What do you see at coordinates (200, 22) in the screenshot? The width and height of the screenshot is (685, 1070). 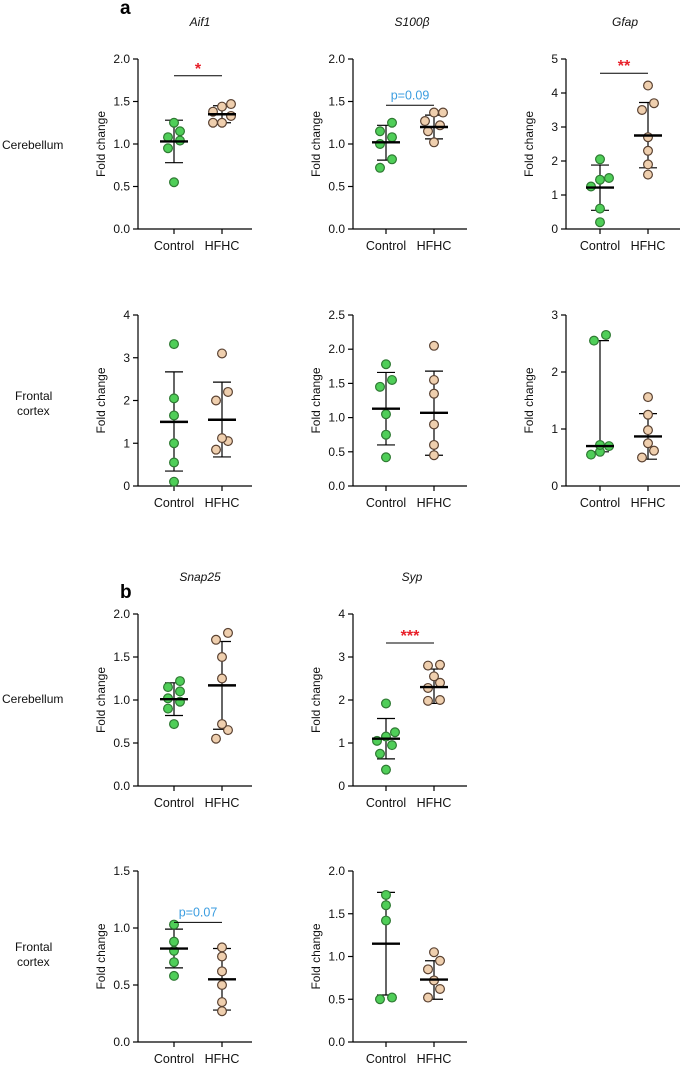 I see `chart-title: Aif1` at bounding box center [200, 22].